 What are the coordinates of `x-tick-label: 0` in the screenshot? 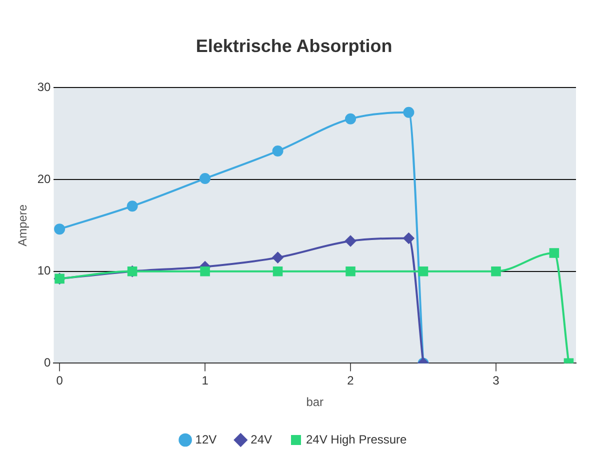 It's located at (60, 381).